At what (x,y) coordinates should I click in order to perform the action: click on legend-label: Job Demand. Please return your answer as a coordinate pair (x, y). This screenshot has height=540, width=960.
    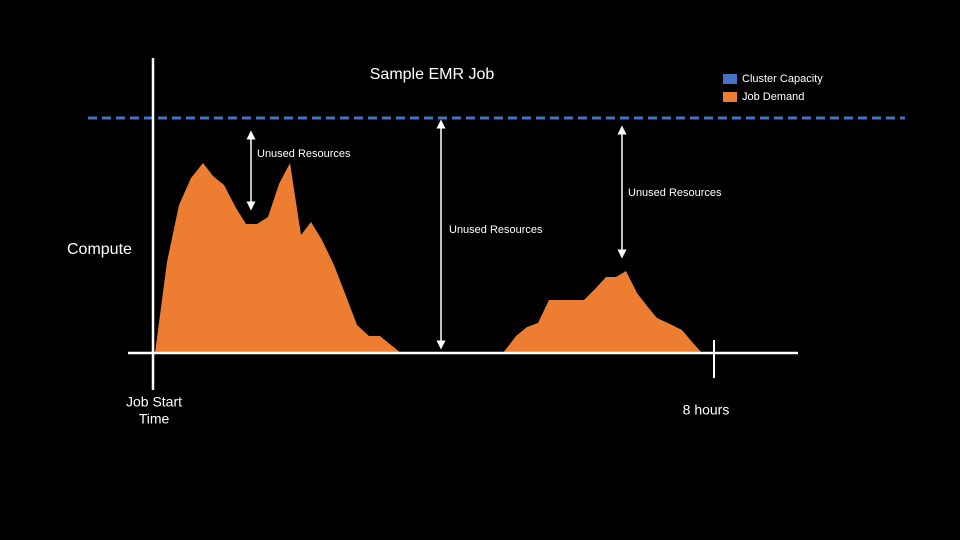
    Looking at the image, I should click on (773, 97).